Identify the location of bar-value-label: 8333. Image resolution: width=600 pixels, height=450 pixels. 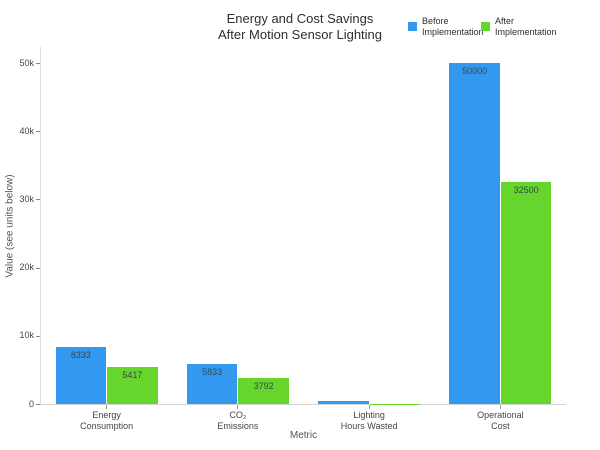
(80, 355).